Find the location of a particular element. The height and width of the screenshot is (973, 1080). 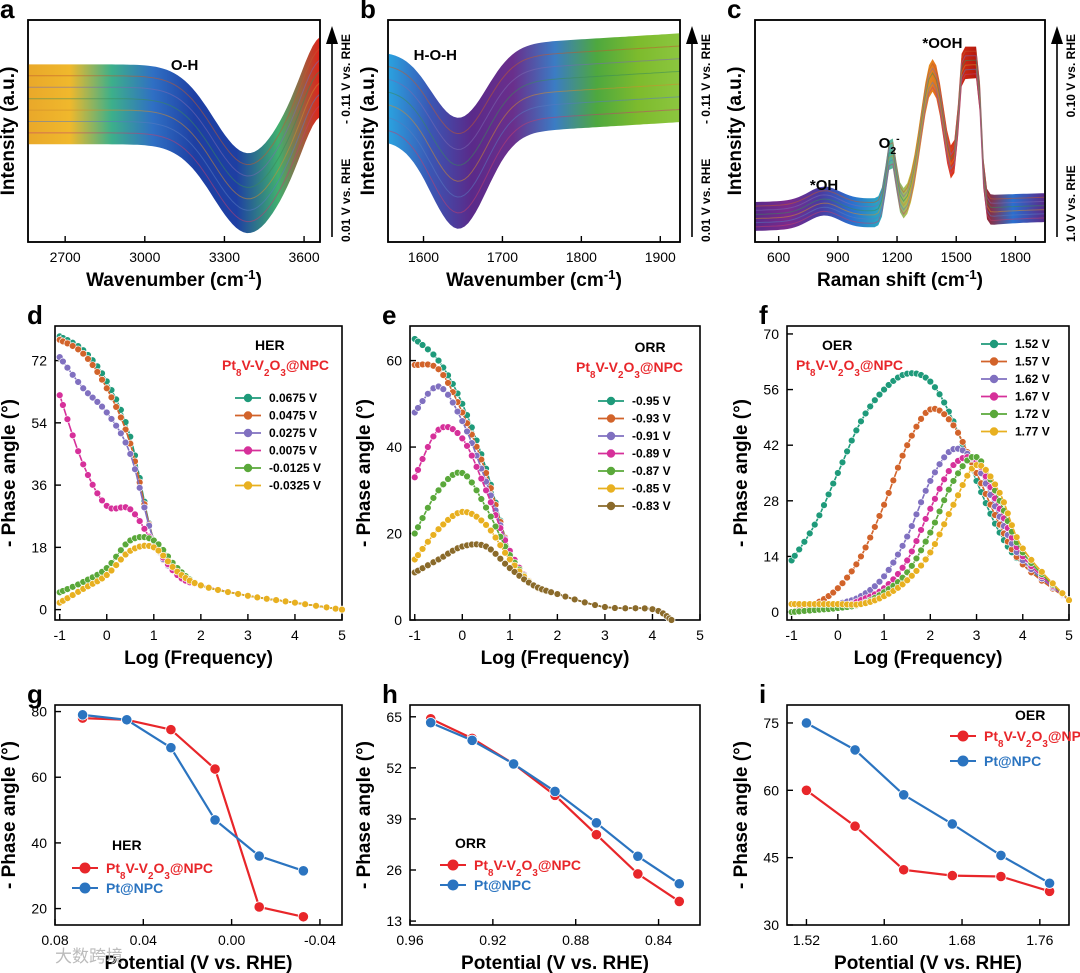

spectrum-band is located at coordinates (534, 131).